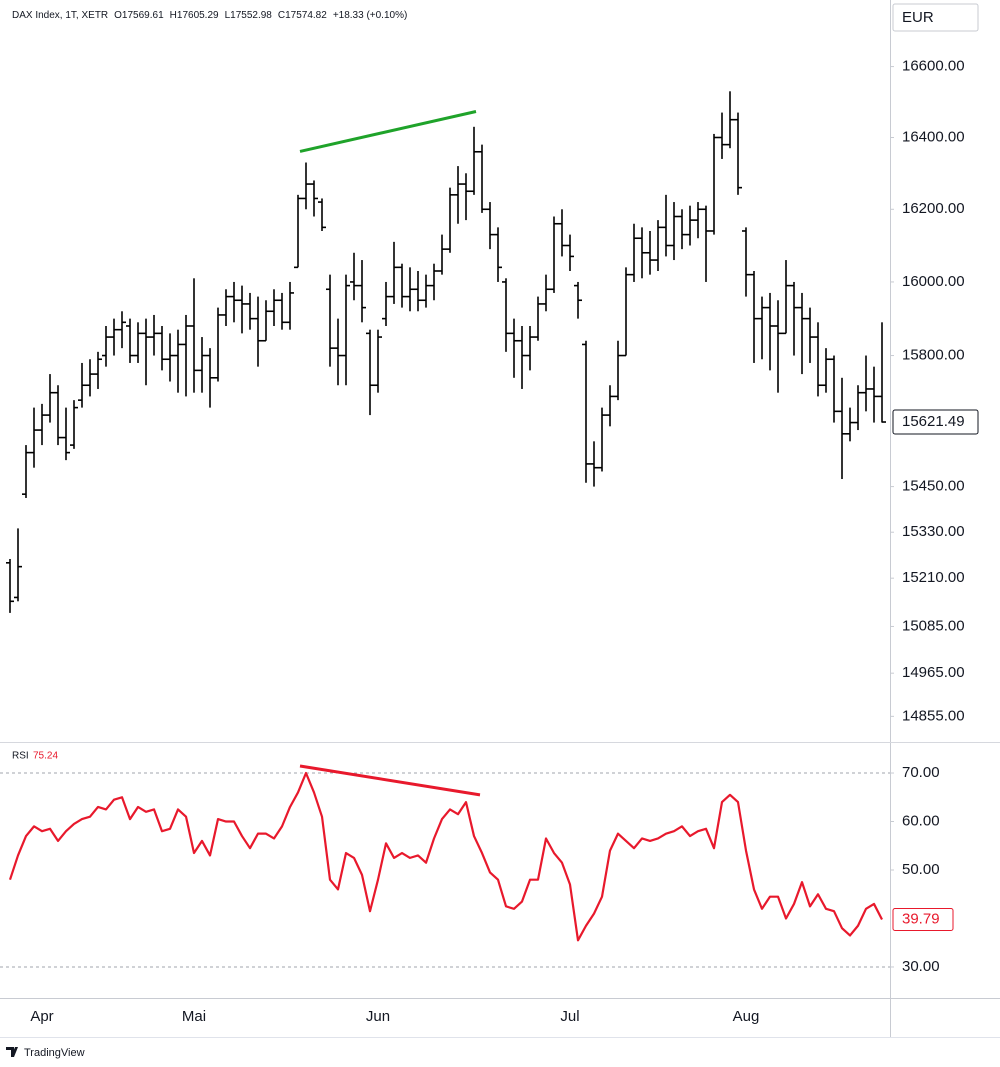 The width and height of the screenshot is (1000, 1067). I want to click on y-tick-label: 15450.00, so click(933, 486).